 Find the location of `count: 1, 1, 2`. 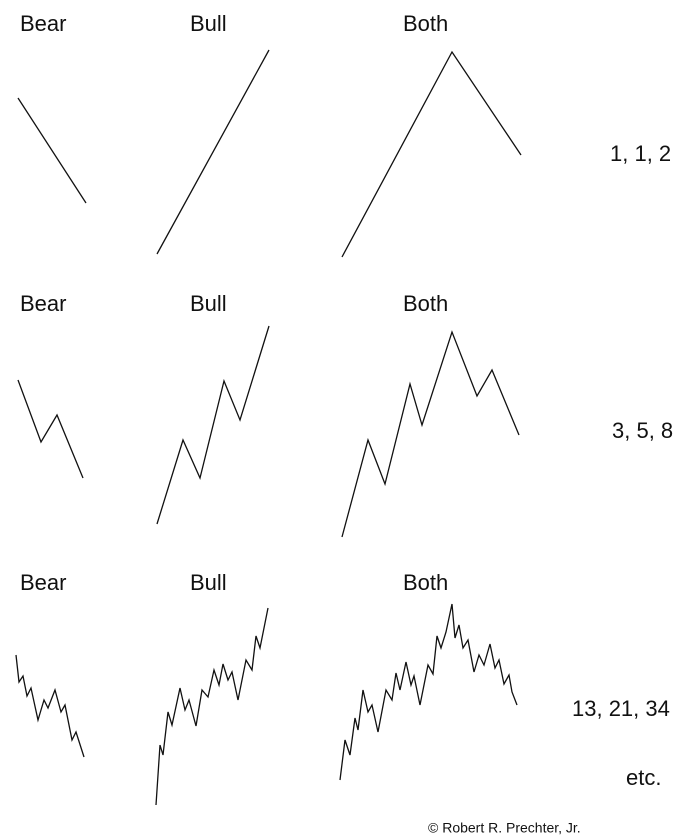

count: 1, 1, 2 is located at coordinates (640, 153).